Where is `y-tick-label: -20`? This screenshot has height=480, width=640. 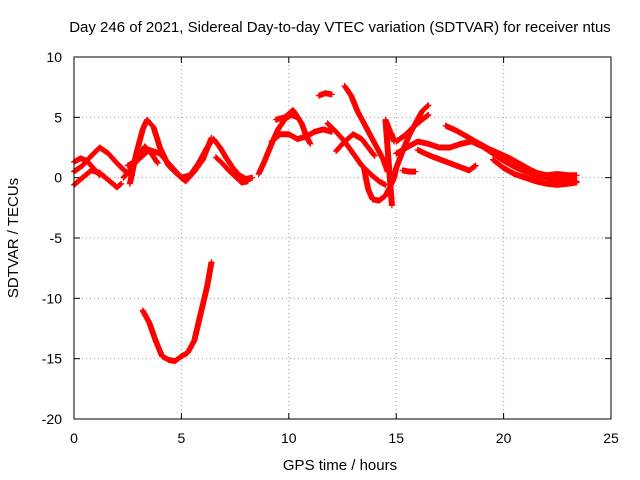 y-tick-label: -20 is located at coordinates (52, 419).